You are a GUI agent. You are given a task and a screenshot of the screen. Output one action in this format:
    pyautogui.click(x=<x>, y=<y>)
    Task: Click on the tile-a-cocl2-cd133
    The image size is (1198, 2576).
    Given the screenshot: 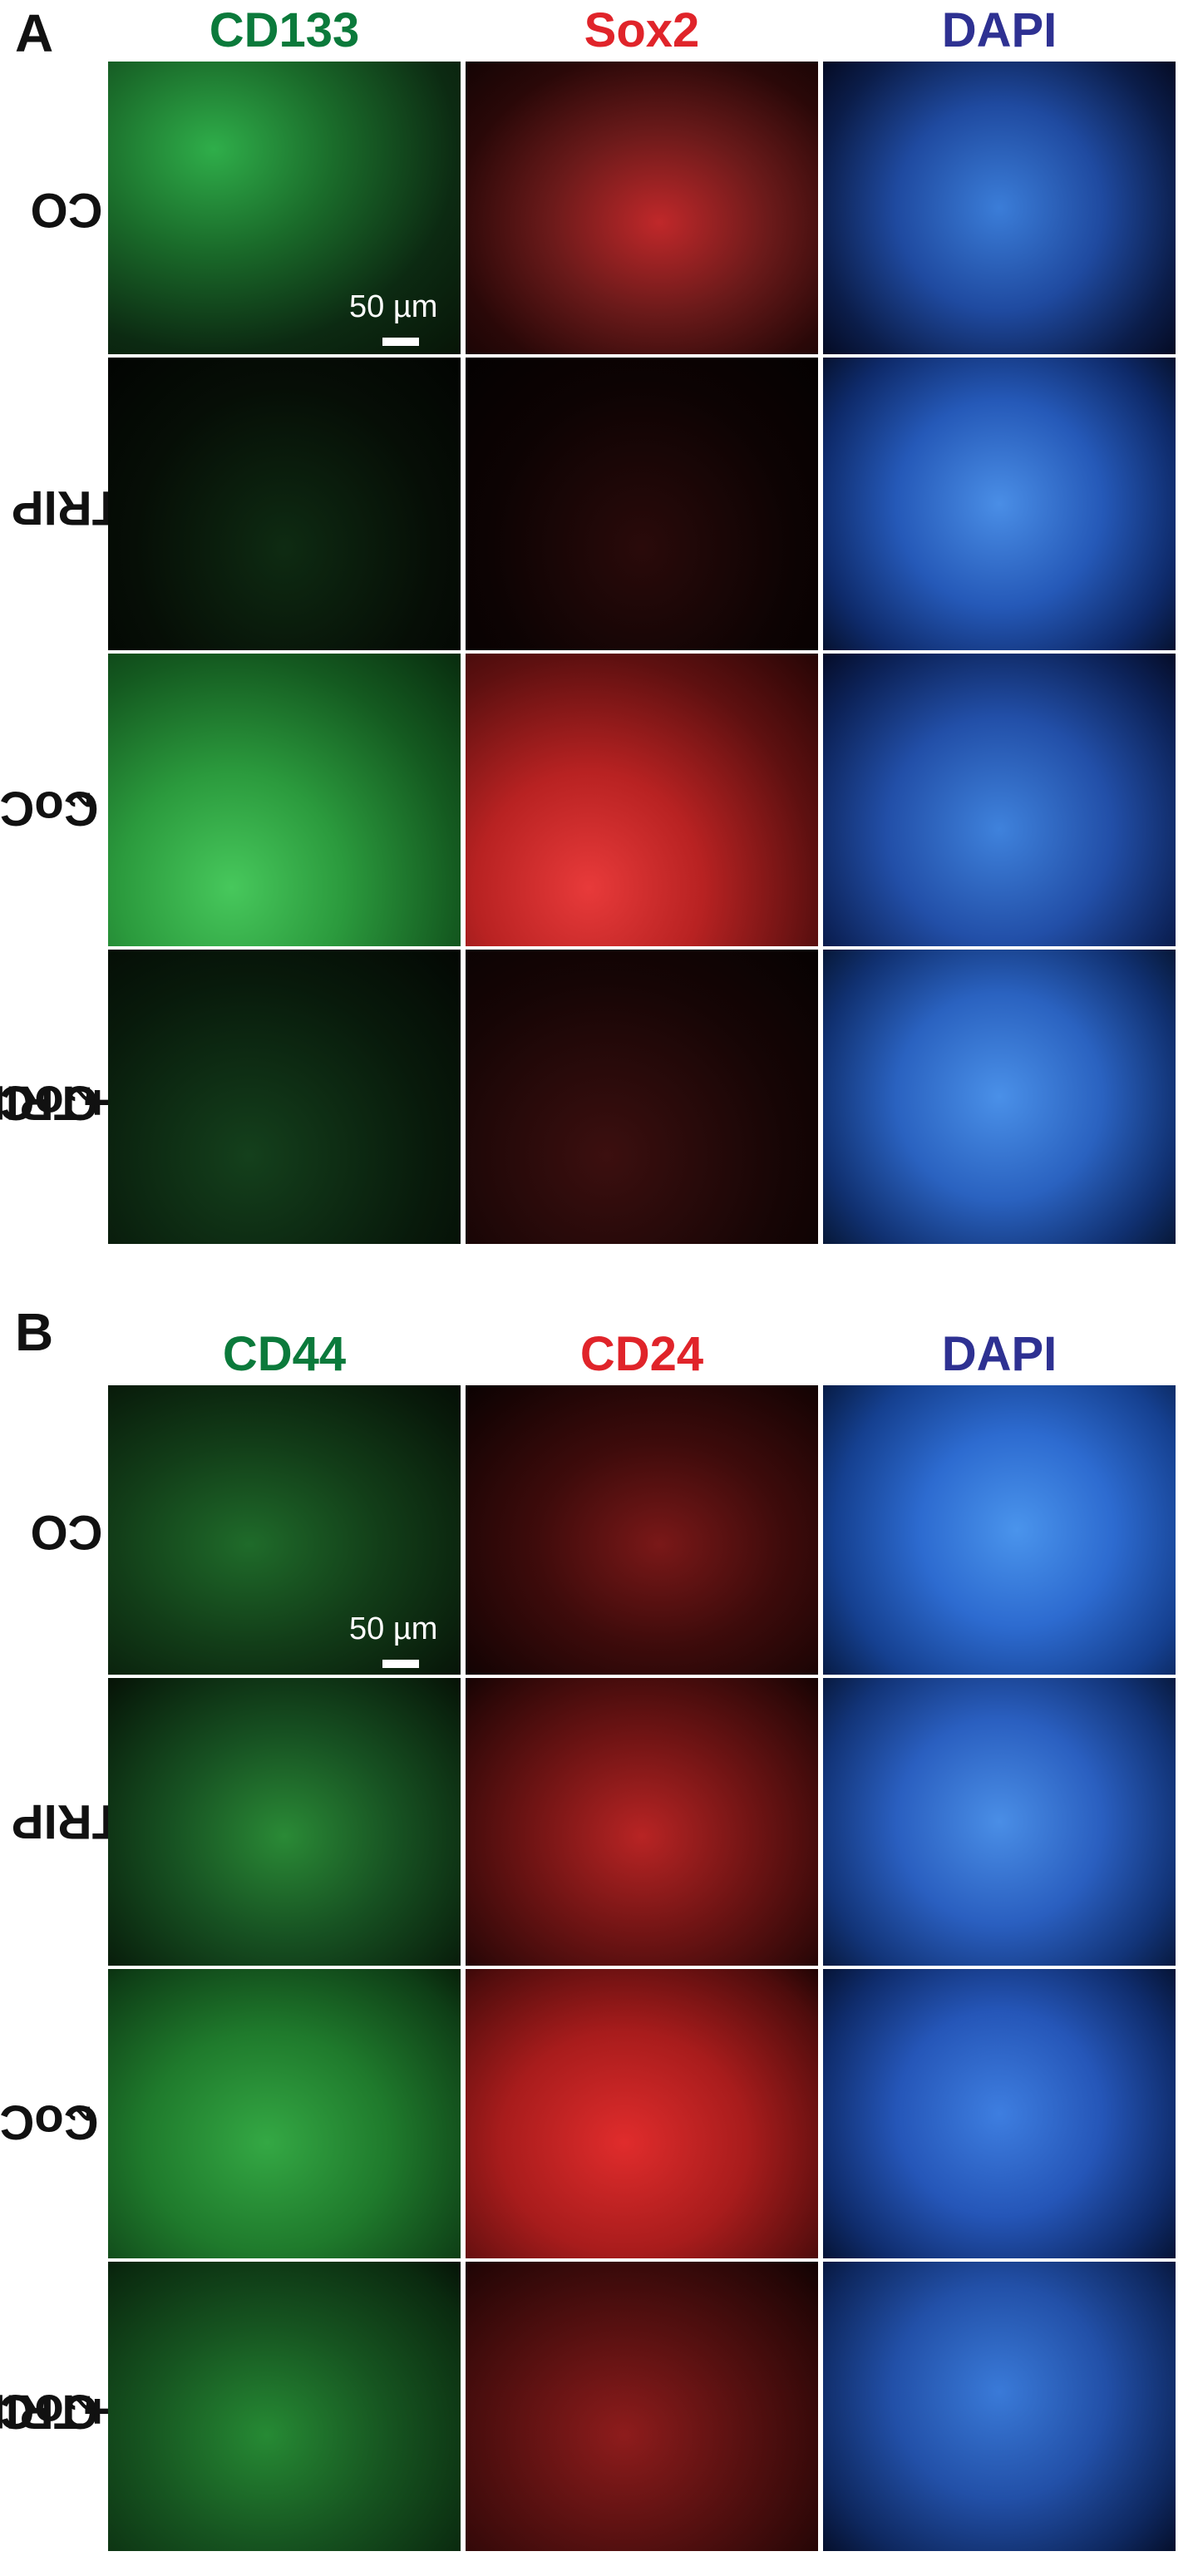 What is the action you would take?
    pyautogui.click(x=285, y=800)
    